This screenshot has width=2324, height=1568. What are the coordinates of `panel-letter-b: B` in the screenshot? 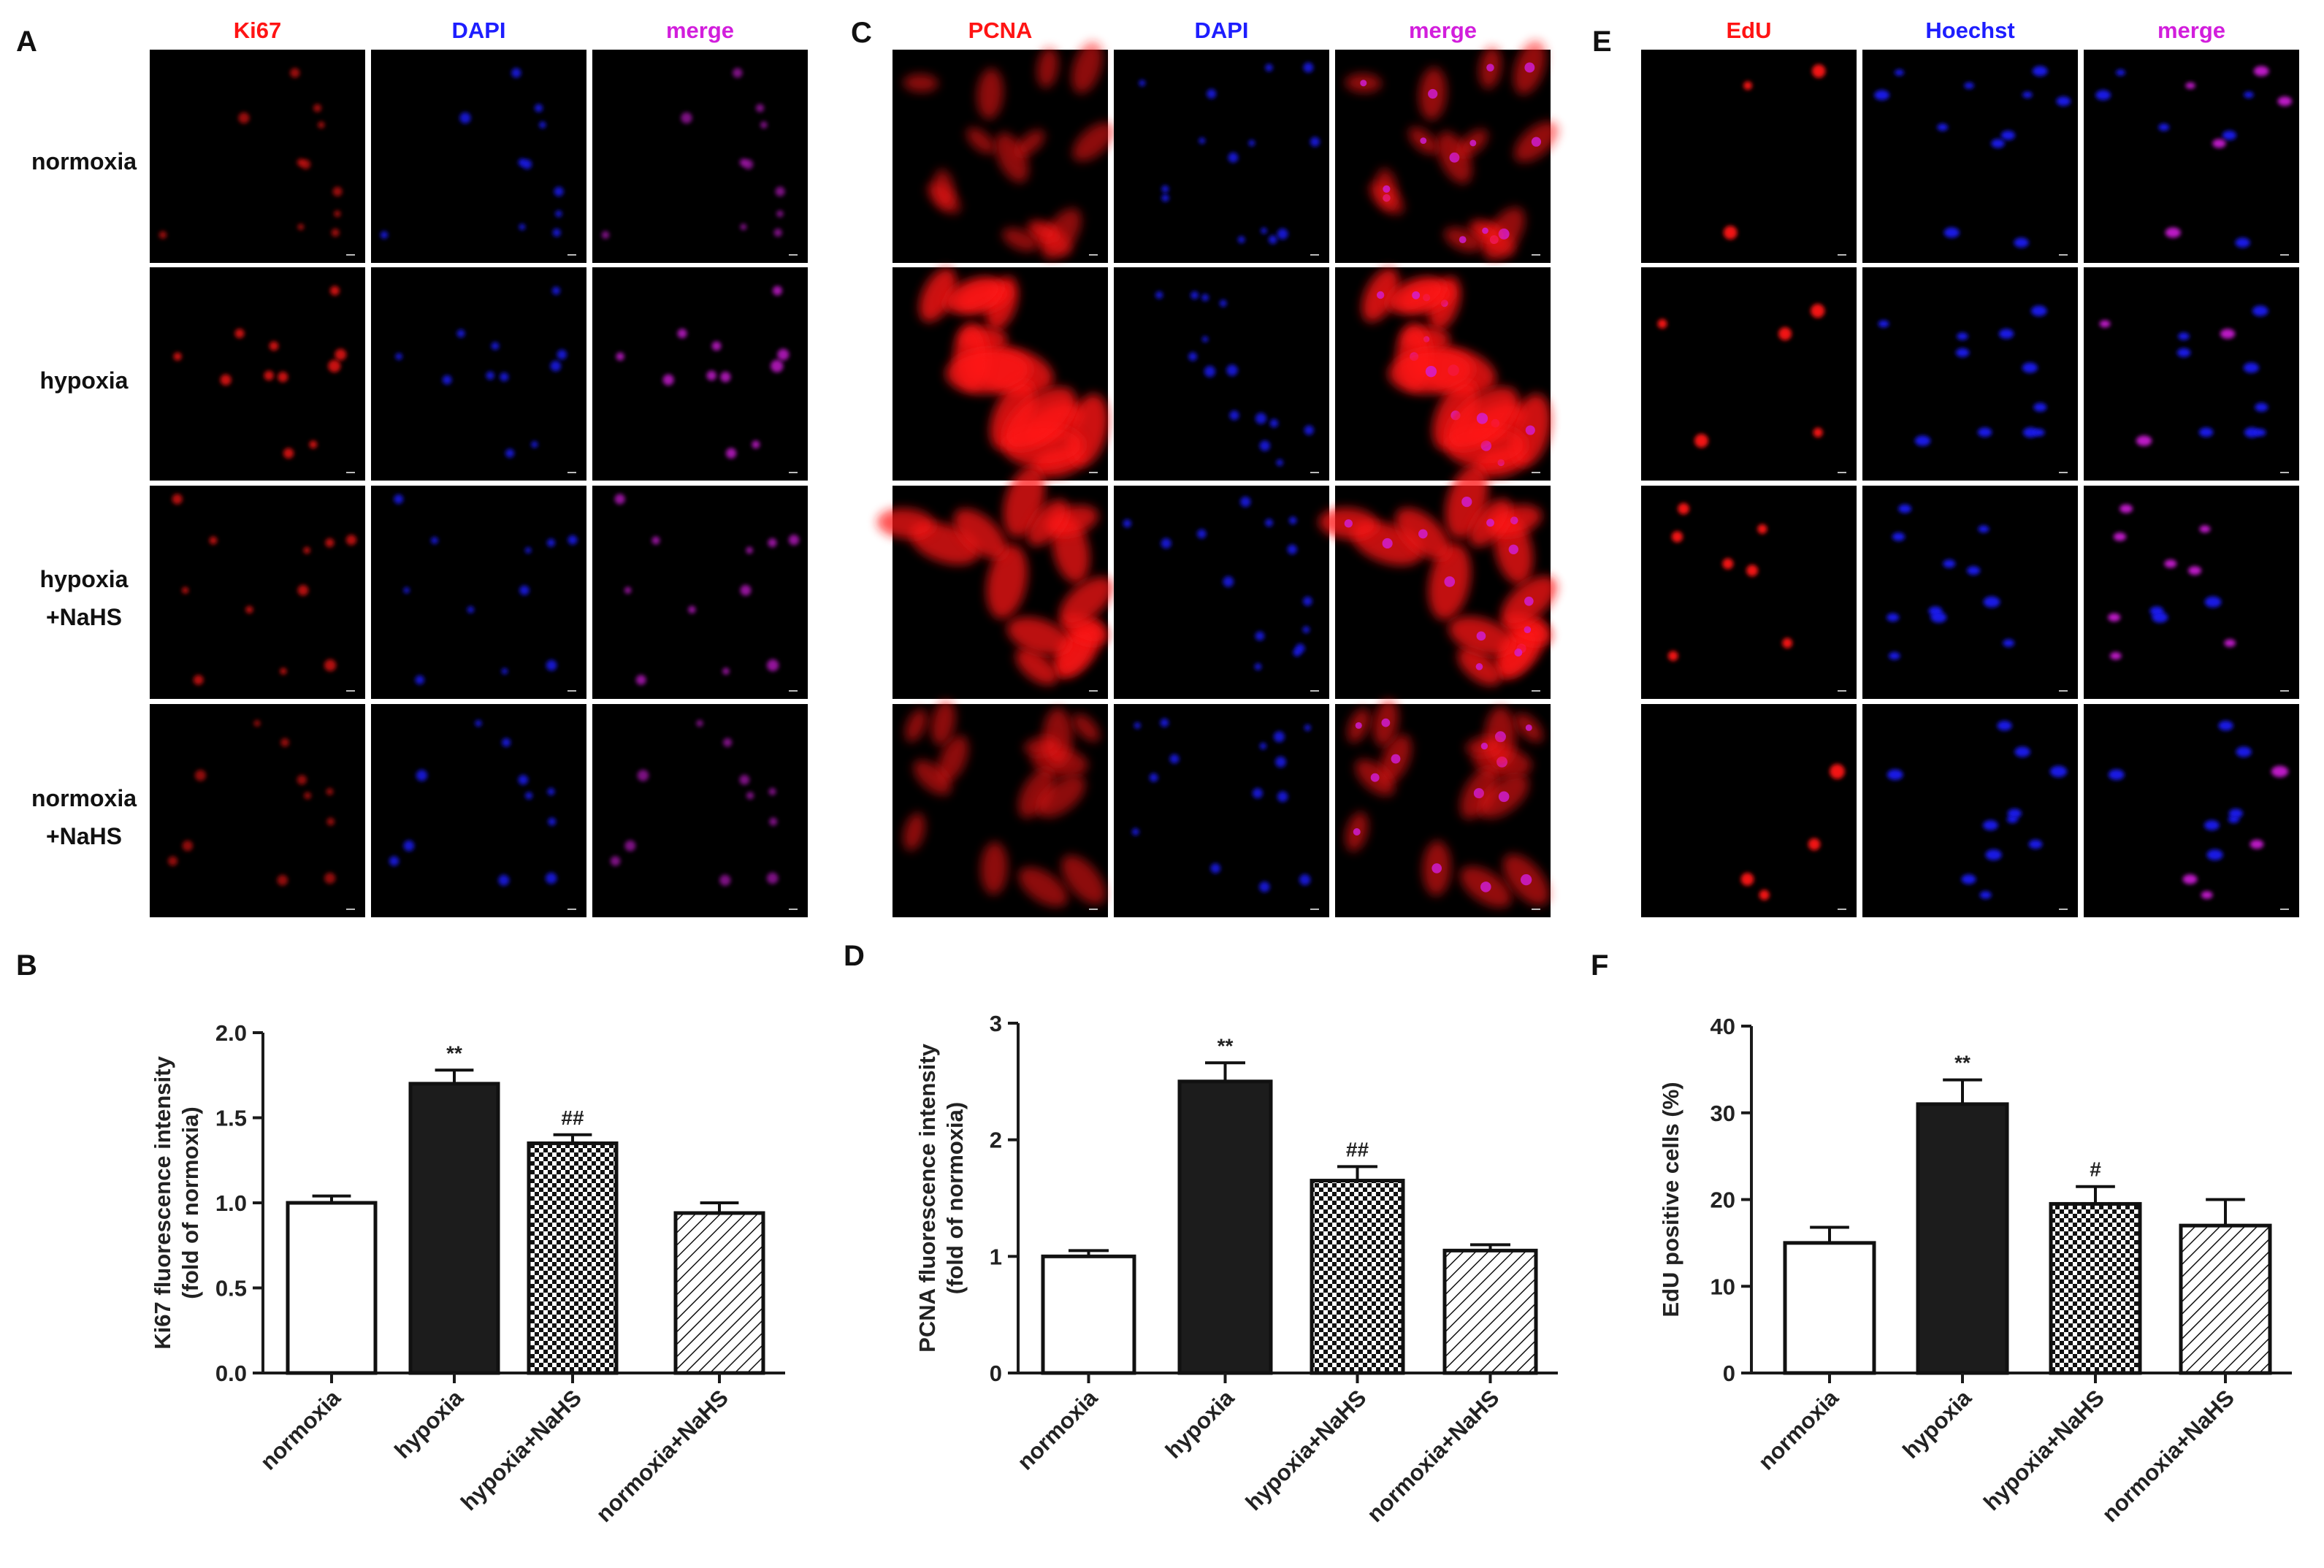 It's located at (26, 965).